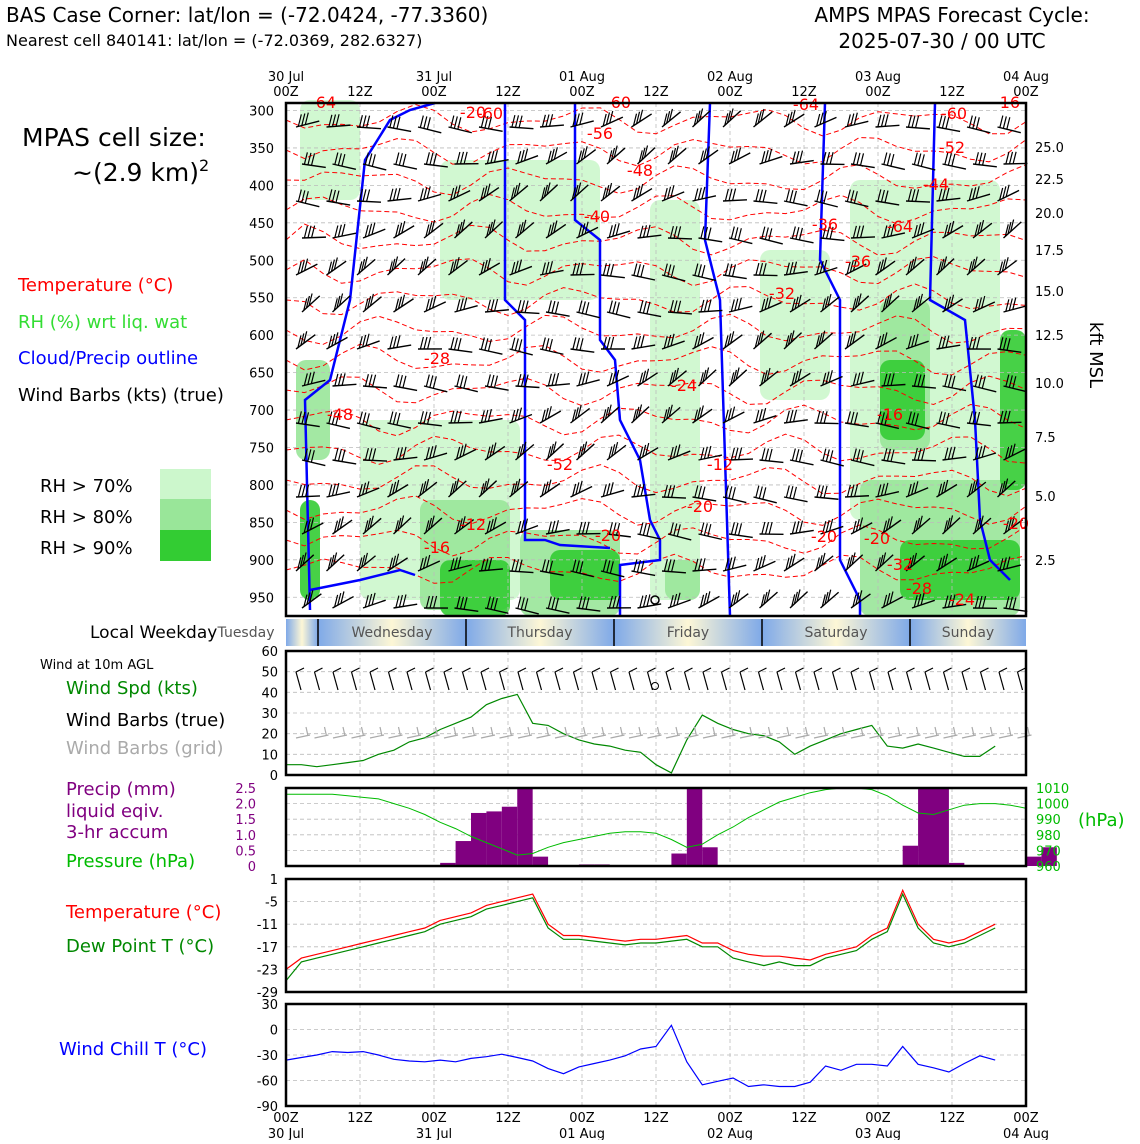 Image resolution: width=1140 pixels, height=1144 pixels. Describe the element at coordinates (261, 149) in the screenshot. I see `ytick-pressure-350: 350` at that location.